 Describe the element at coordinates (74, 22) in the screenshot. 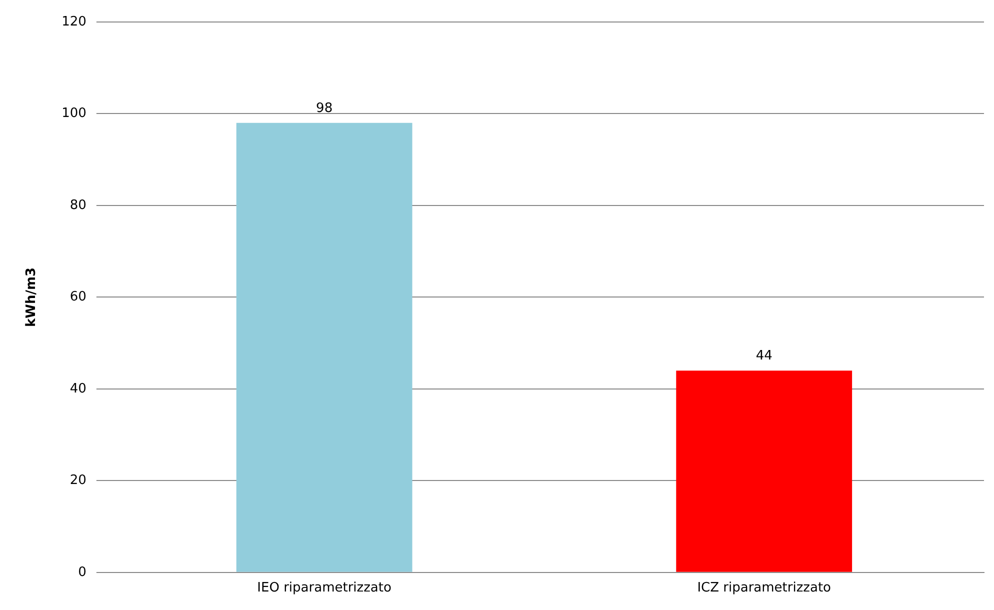

I see `y-tick-label: 120` at that location.